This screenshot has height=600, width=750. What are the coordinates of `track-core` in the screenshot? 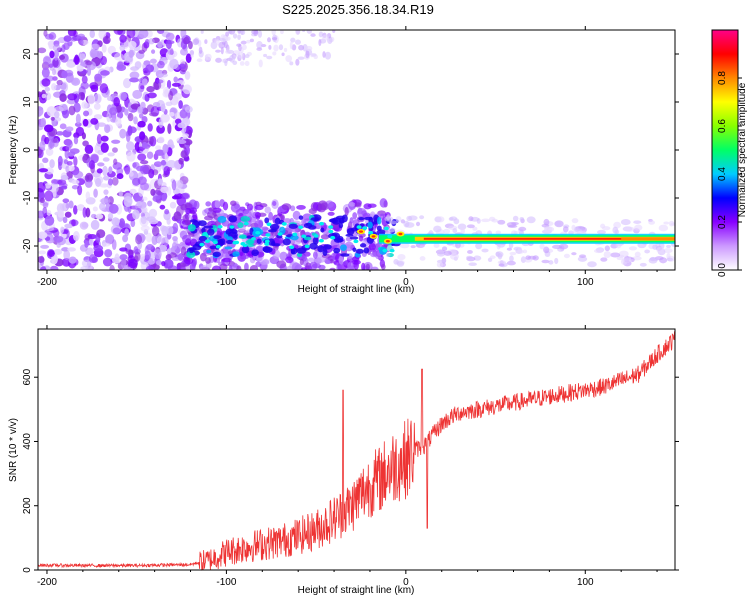 It's located at (549, 238).